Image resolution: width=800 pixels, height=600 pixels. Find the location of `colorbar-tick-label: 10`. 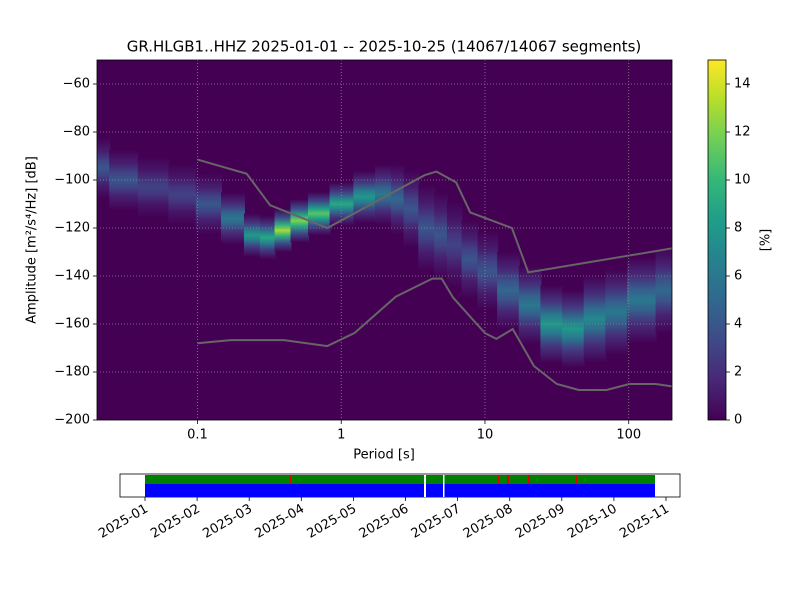

colorbar-tick-label: 10 is located at coordinates (742, 180).